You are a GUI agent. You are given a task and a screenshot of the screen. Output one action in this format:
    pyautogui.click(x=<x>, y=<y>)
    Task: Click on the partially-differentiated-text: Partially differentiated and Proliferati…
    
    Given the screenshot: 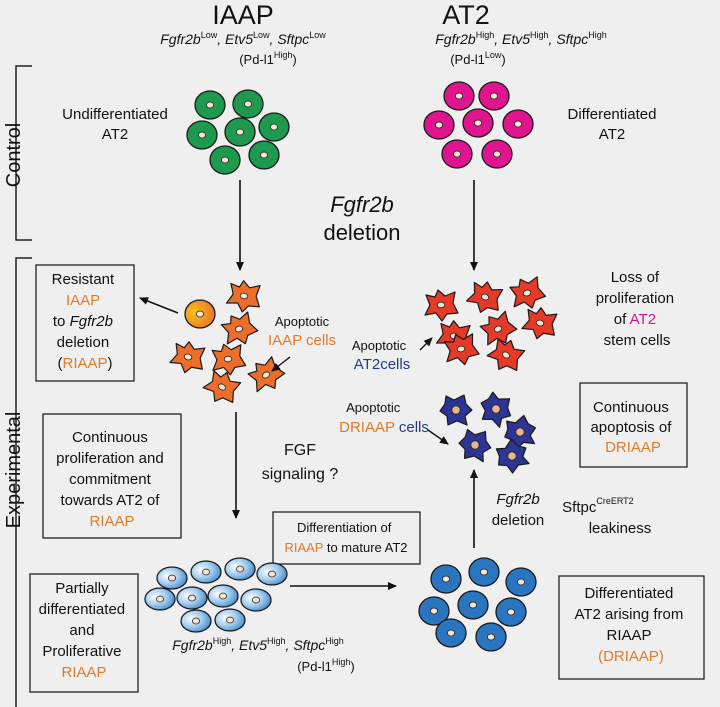 What is the action you would take?
    pyautogui.click(x=84, y=630)
    